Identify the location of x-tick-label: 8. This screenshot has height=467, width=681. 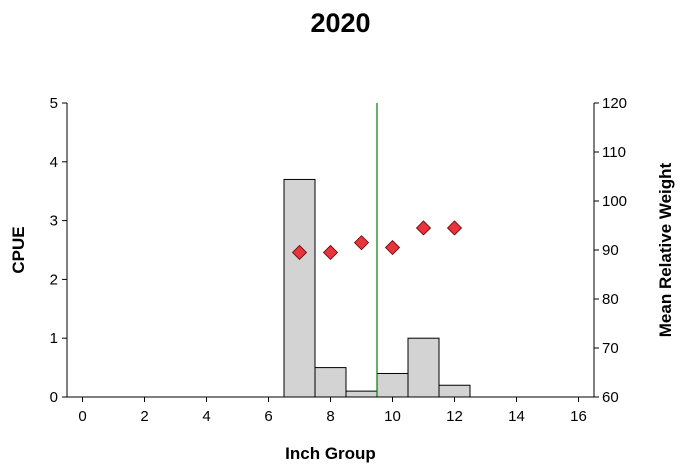
(330, 416).